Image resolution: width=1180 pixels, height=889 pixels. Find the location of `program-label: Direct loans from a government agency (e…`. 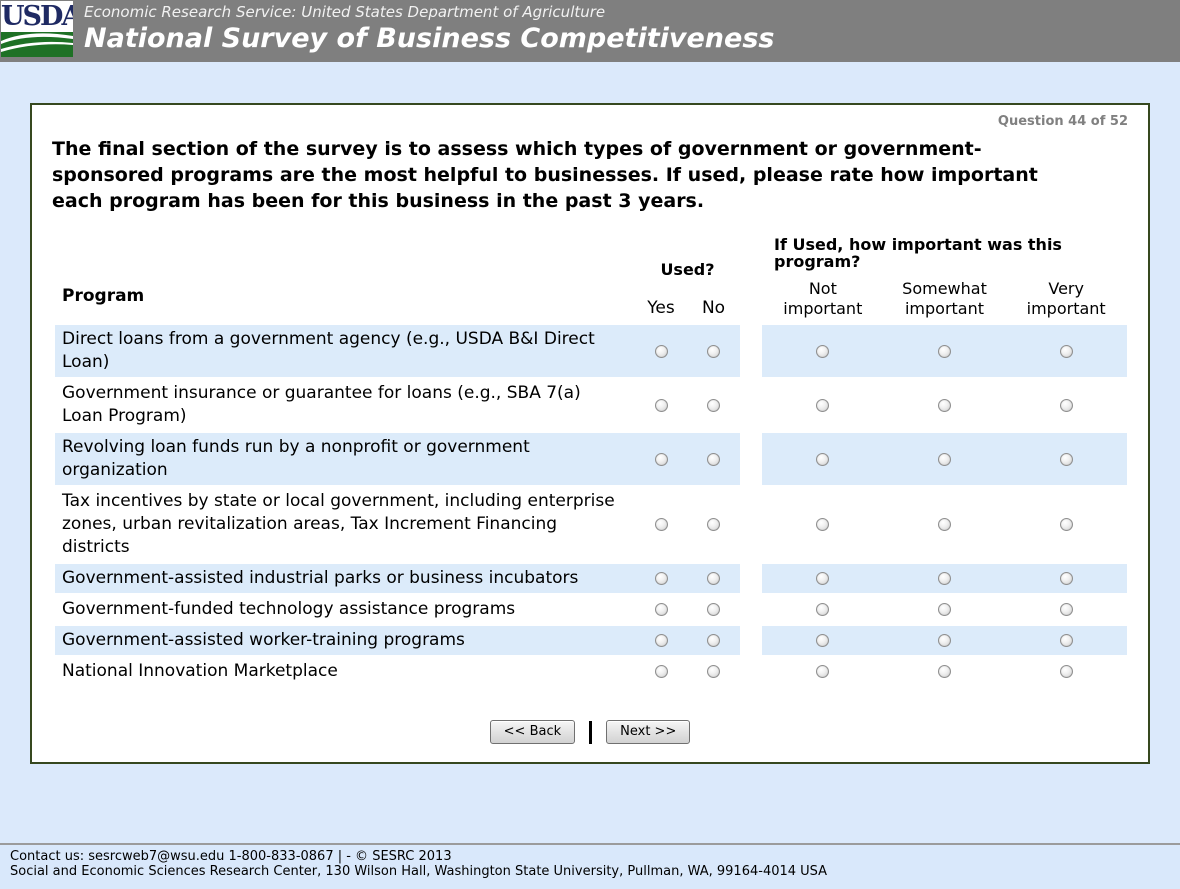

program-label: Direct loans from a government agency (e… is located at coordinates (328, 350).